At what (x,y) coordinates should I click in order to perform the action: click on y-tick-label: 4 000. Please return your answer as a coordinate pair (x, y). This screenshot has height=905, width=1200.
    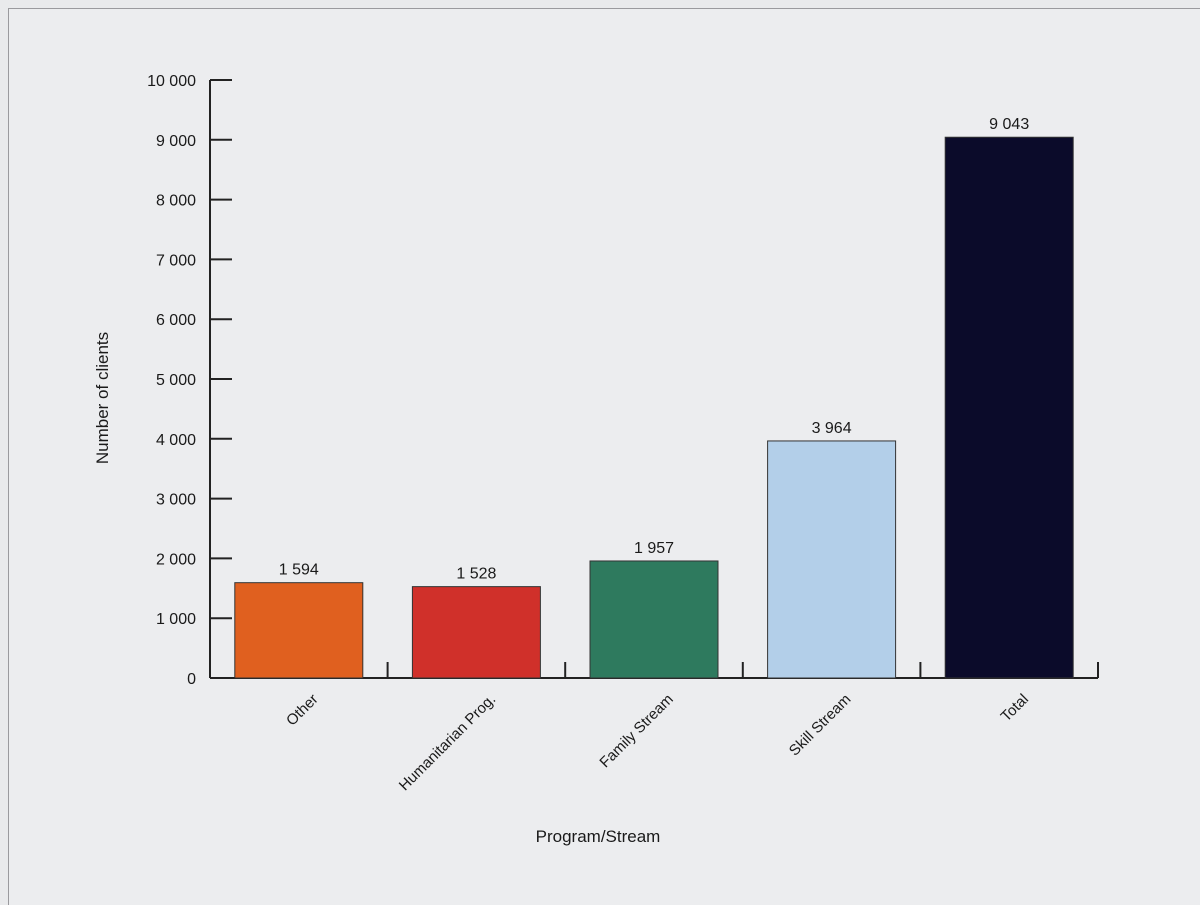
    Looking at the image, I should click on (176, 440).